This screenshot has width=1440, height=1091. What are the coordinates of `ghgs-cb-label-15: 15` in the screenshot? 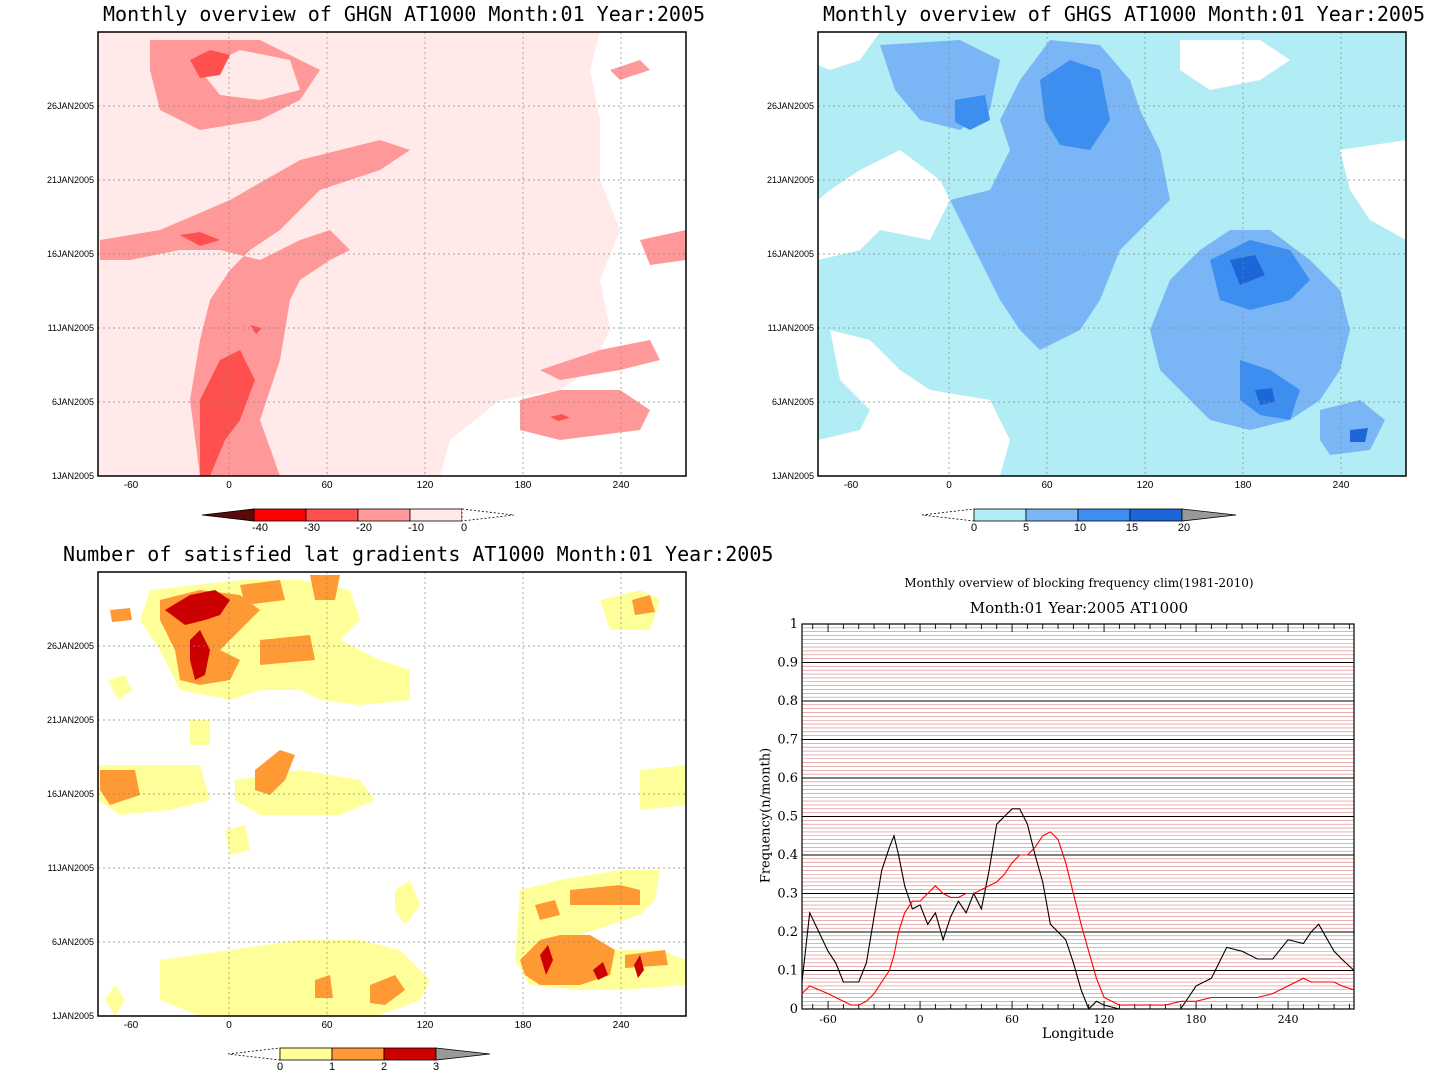 It's located at (1132, 528).